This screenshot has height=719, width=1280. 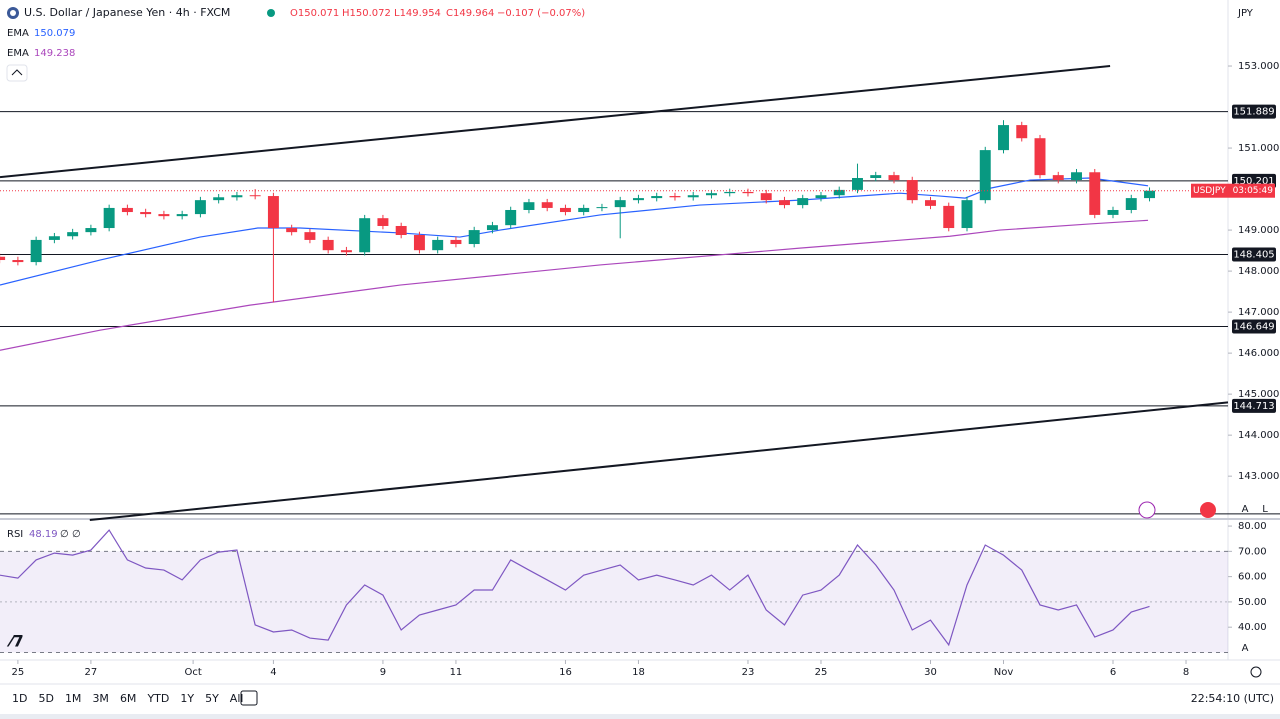 What do you see at coordinates (1258, 230) in the screenshot?
I see `y-tick-label: 149.000` at bounding box center [1258, 230].